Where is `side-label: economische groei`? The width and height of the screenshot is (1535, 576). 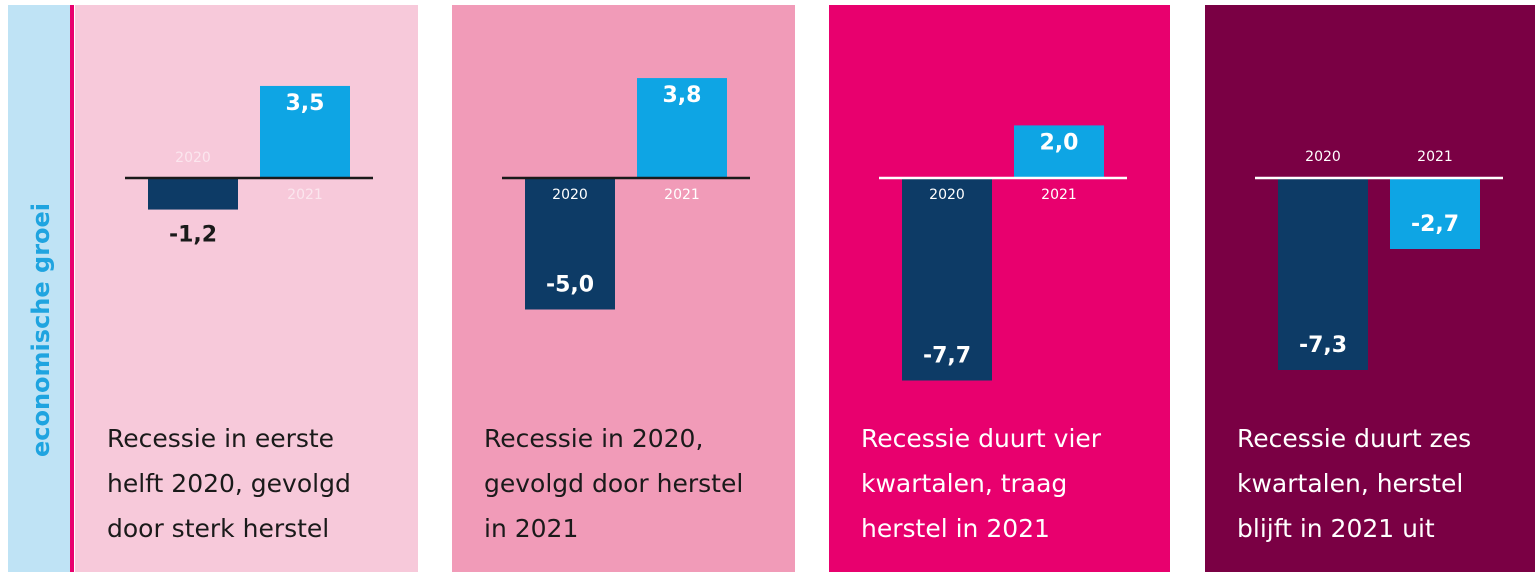 side-label: economische groei is located at coordinates (41, 330).